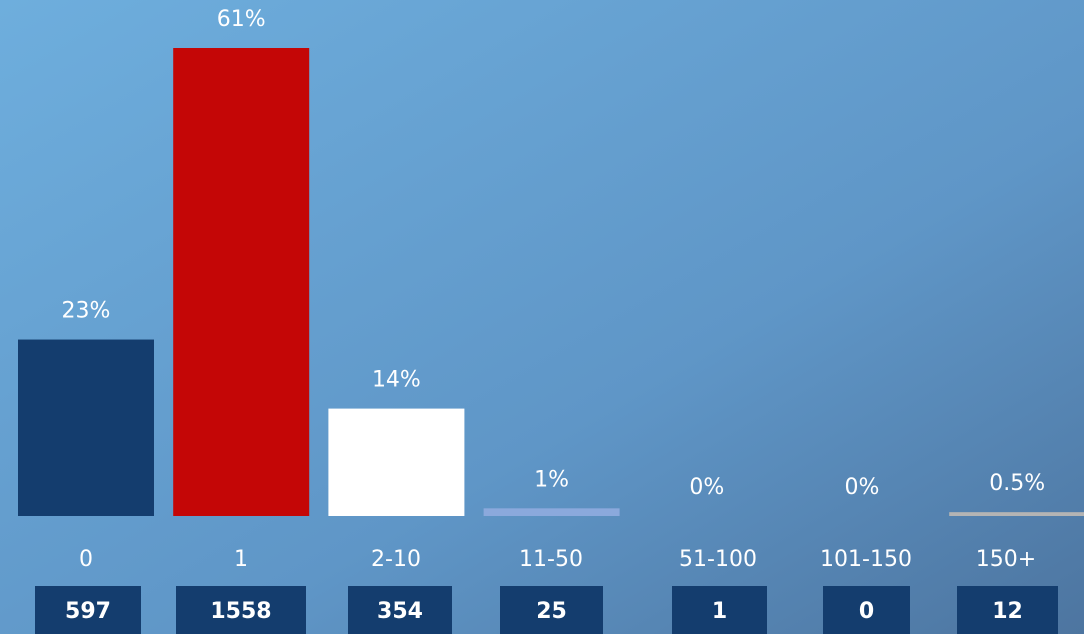  Describe the element at coordinates (241, 19) in the screenshot. I see `value-label: 61%` at that location.